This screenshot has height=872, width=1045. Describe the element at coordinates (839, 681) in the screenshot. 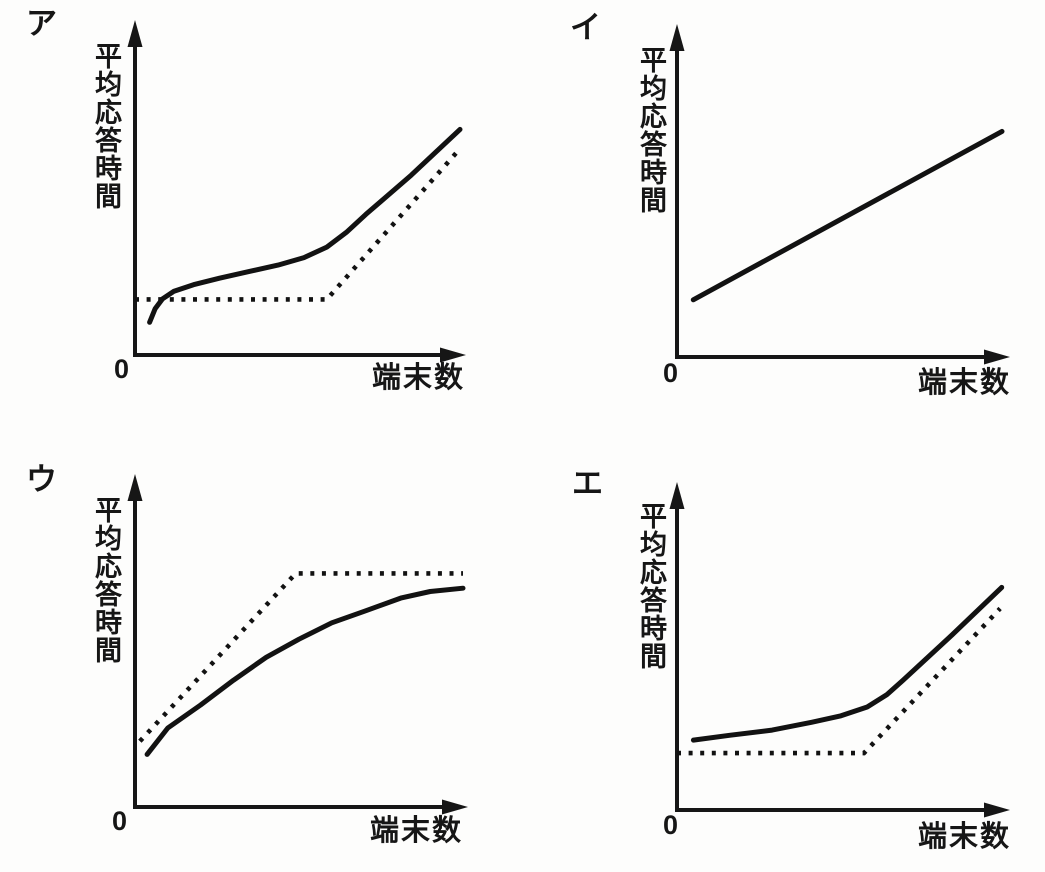

I see `dotted-line-series` at that location.